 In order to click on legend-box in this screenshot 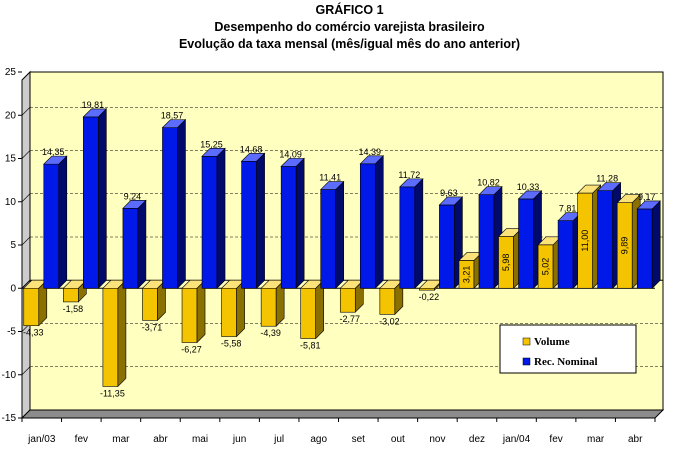, I will do `click(568, 349)`.